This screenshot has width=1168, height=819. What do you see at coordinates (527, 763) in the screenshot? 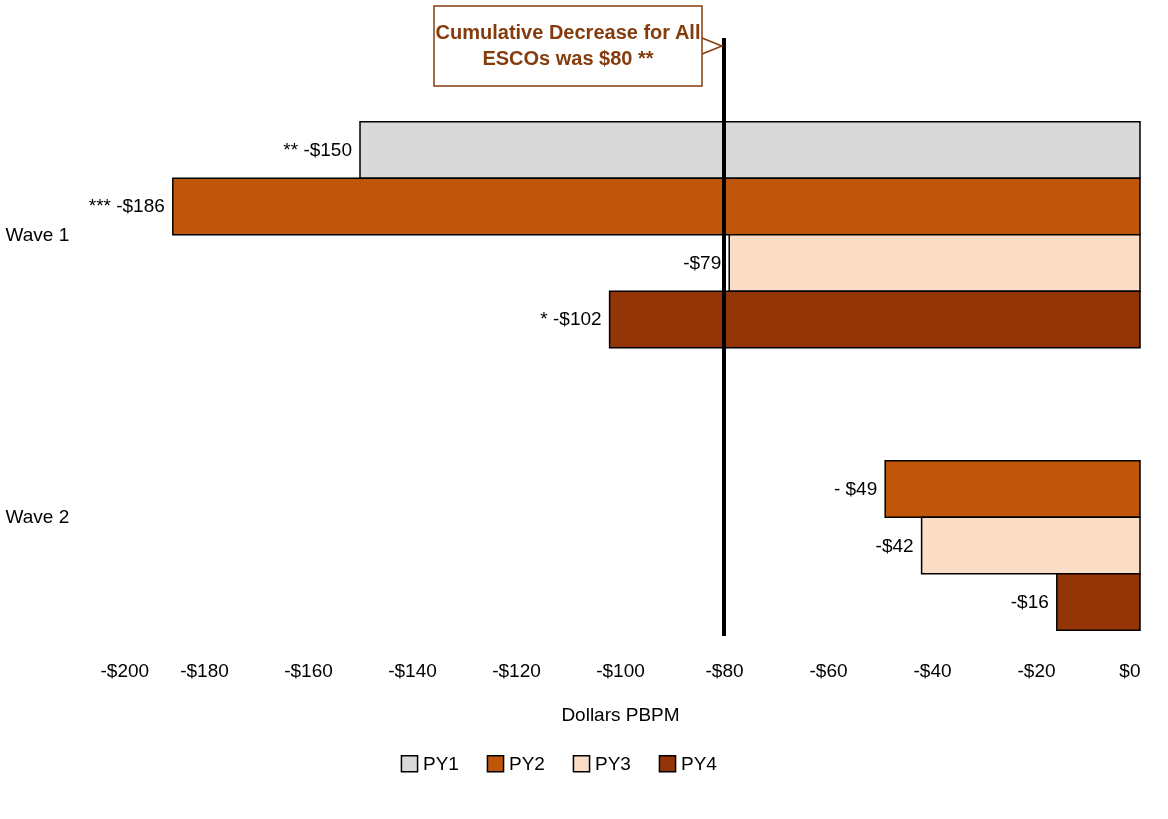
I see `legend-label: PY2` at bounding box center [527, 763].